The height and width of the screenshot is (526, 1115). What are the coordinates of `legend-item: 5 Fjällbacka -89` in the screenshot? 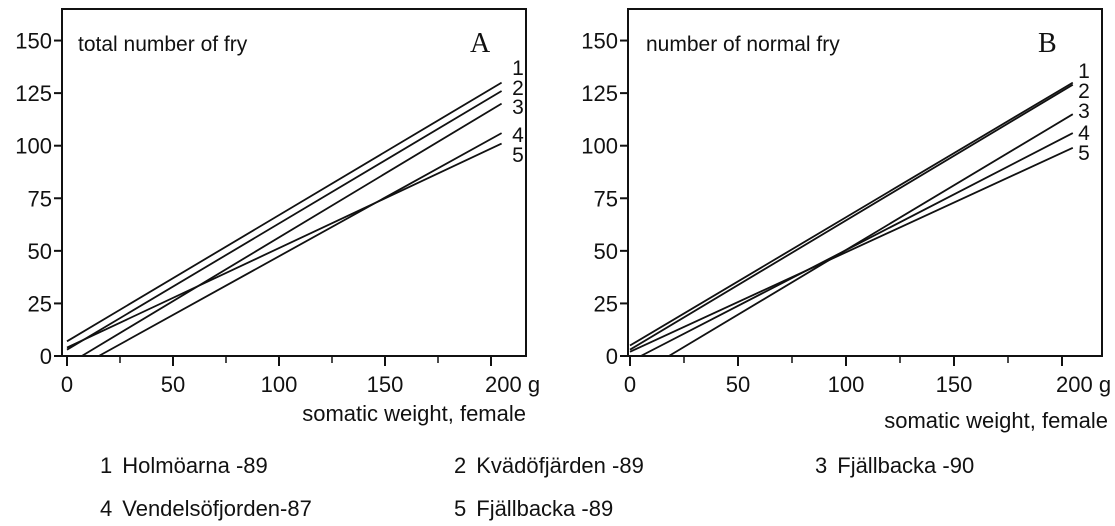 It's located at (538, 509).